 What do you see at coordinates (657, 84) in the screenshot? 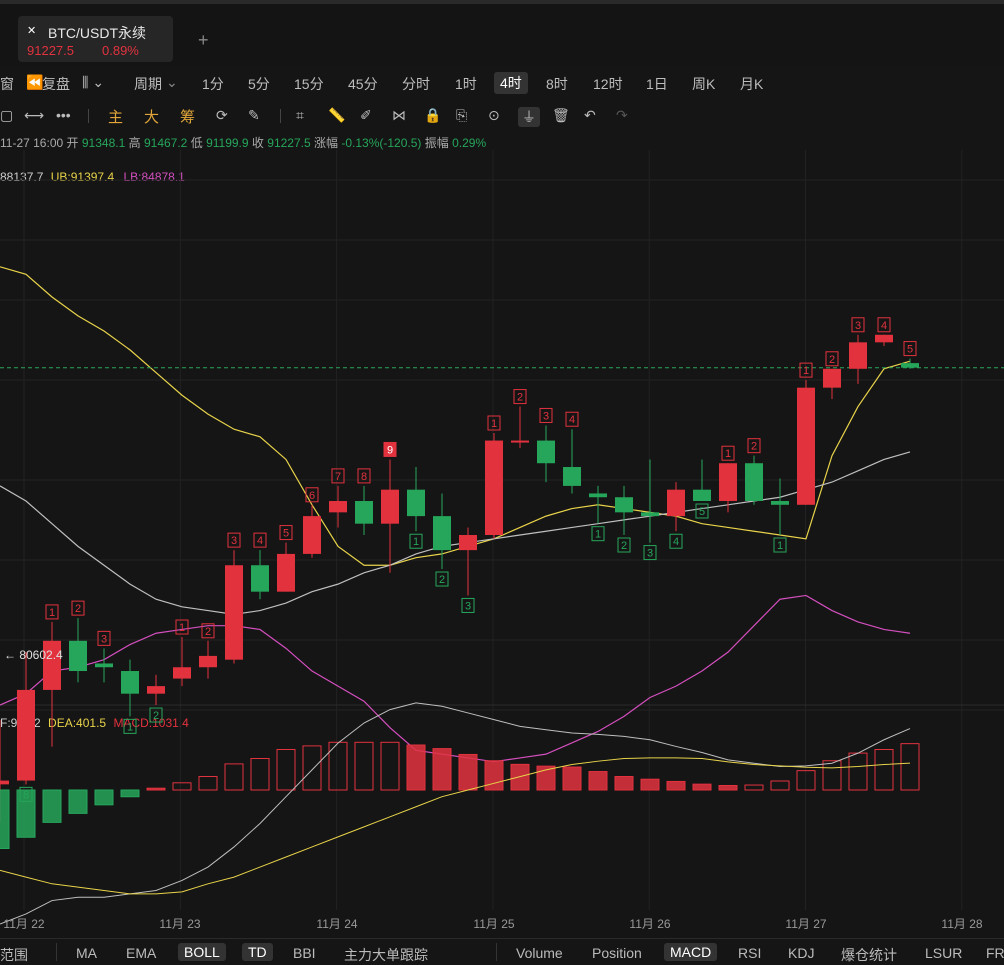
I see `tf-1d: 1日` at bounding box center [657, 84].